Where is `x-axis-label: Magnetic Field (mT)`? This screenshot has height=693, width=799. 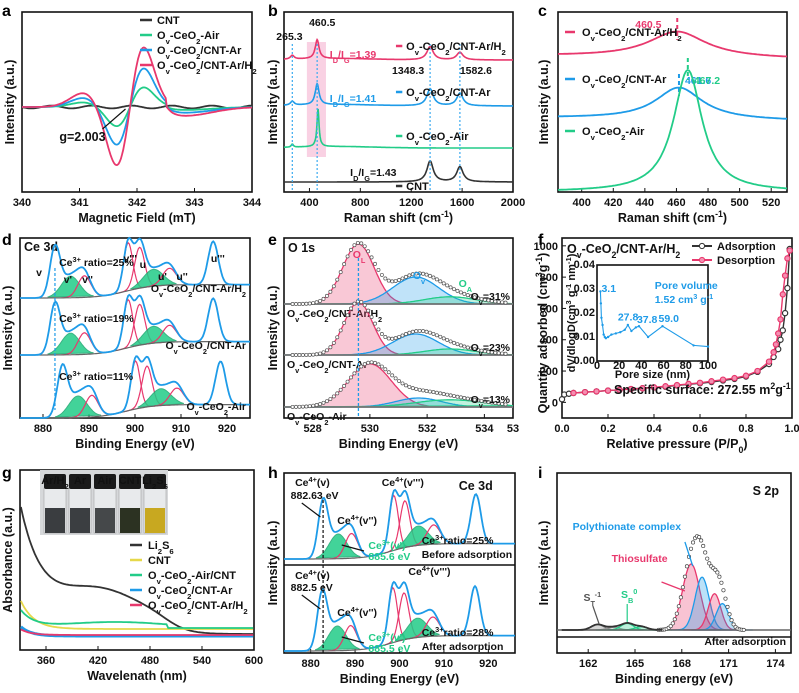
x-axis-label: Magnetic Field (mT) is located at coordinates (136, 218).